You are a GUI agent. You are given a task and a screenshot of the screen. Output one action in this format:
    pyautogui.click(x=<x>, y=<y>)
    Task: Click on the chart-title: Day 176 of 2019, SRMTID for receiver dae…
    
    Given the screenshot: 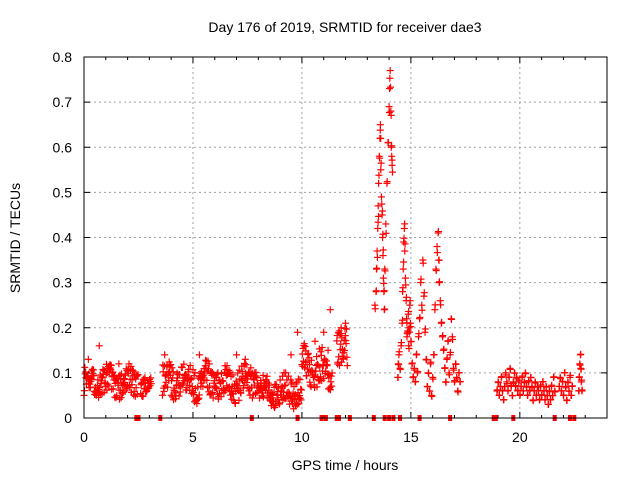 What is the action you would take?
    pyautogui.click(x=344, y=27)
    